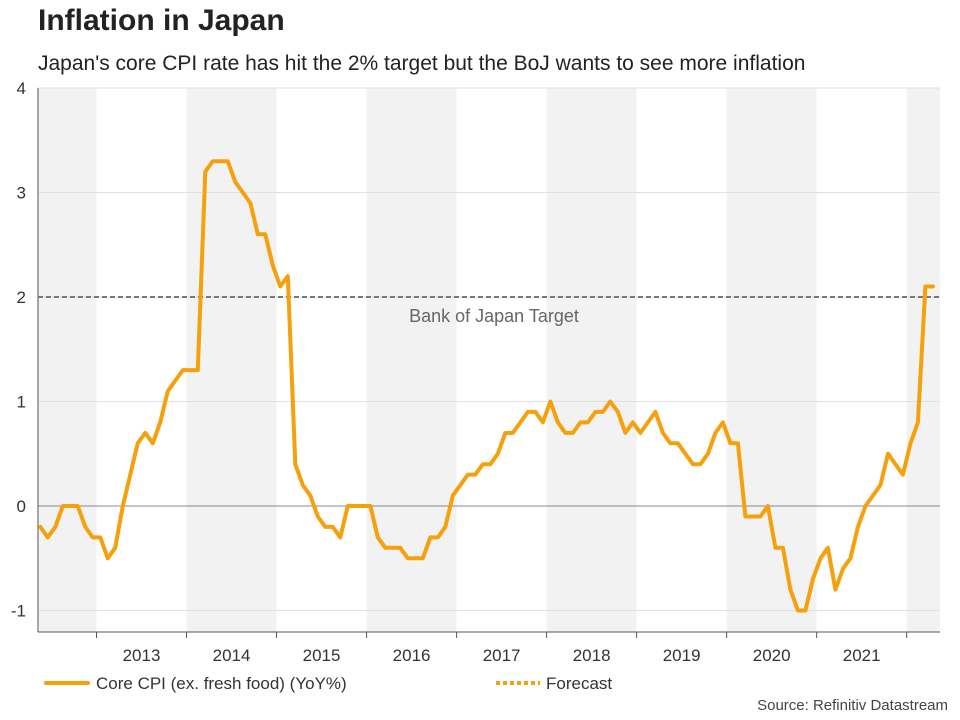 This screenshot has height=720, width=960. What do you see at coordinates (232, 655) in the screenshot?
I see `x-tick-label: 2014` at bounding box center [232, 655].